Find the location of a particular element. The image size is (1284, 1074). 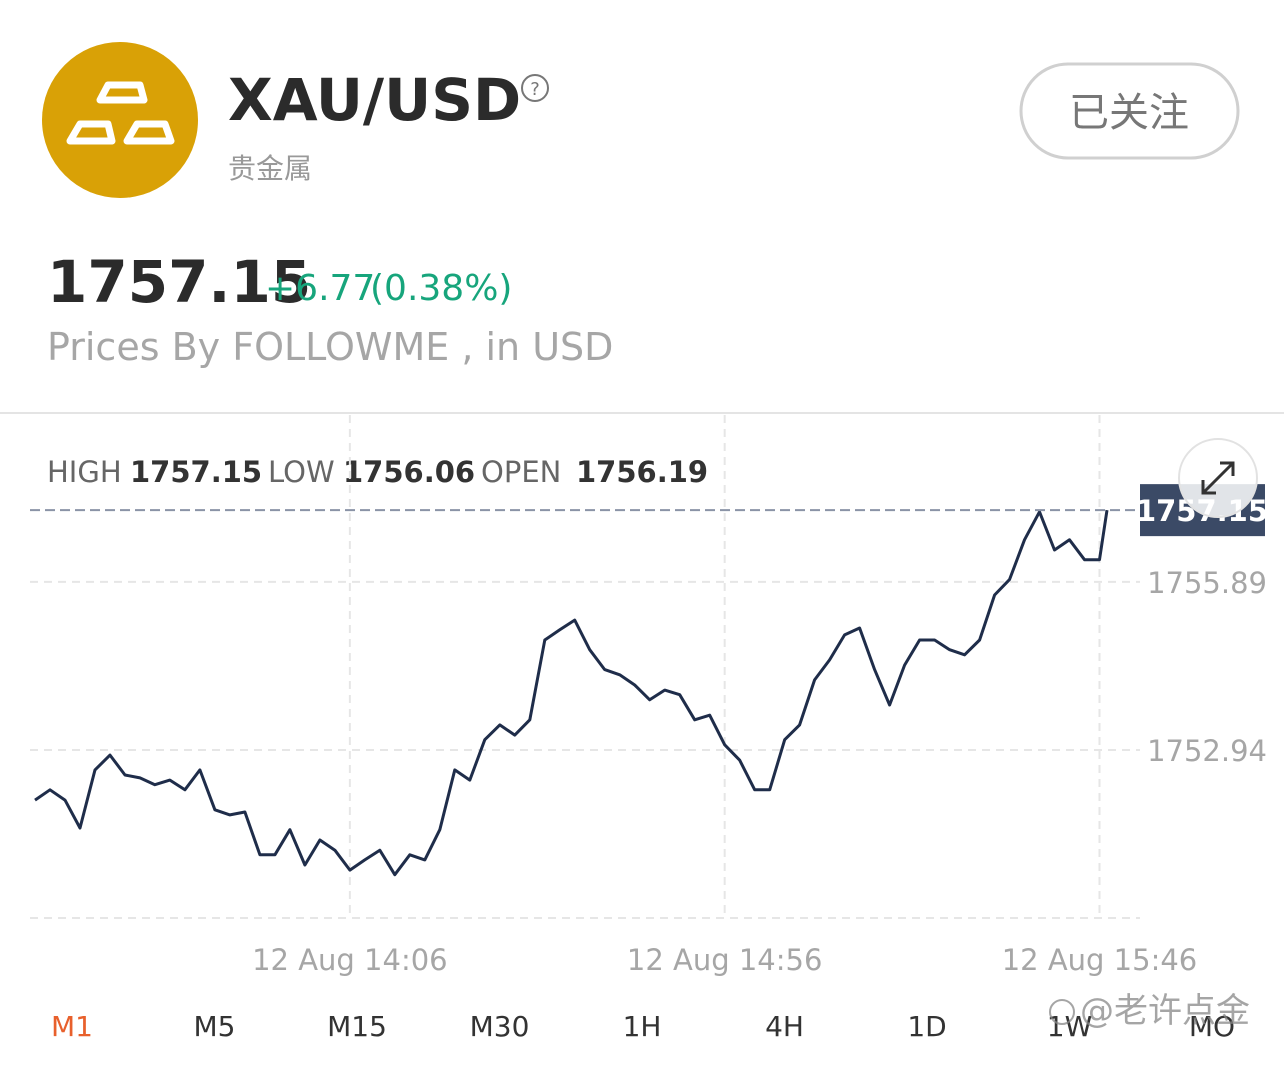

timeframe-tabs: M1 M5 M15 M30 1H 4H 1D 1W MO is located at coordinates (643, 1026).